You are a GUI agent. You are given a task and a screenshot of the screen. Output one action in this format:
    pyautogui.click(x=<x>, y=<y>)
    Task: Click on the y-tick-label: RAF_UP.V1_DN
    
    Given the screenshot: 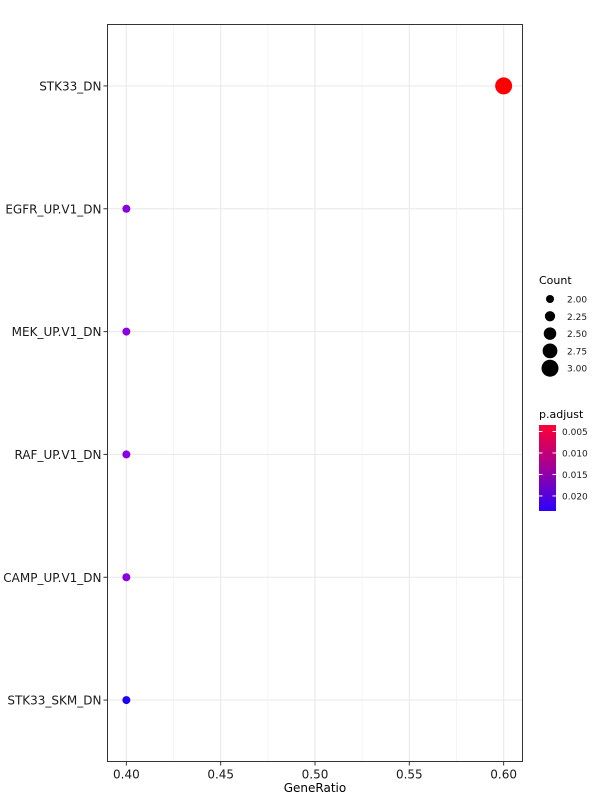 What is the action you would take?
    pyautogui.click(x=58, y=455)
    